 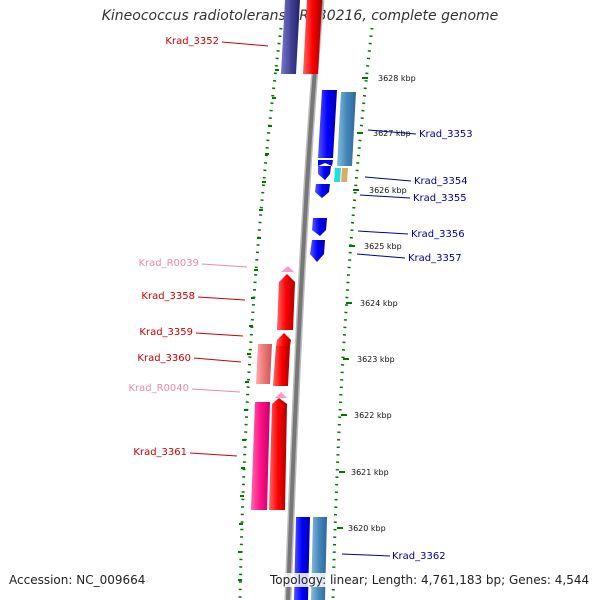 I want to click on tick-label: 3622 kbp, so click(x=373, y=415).